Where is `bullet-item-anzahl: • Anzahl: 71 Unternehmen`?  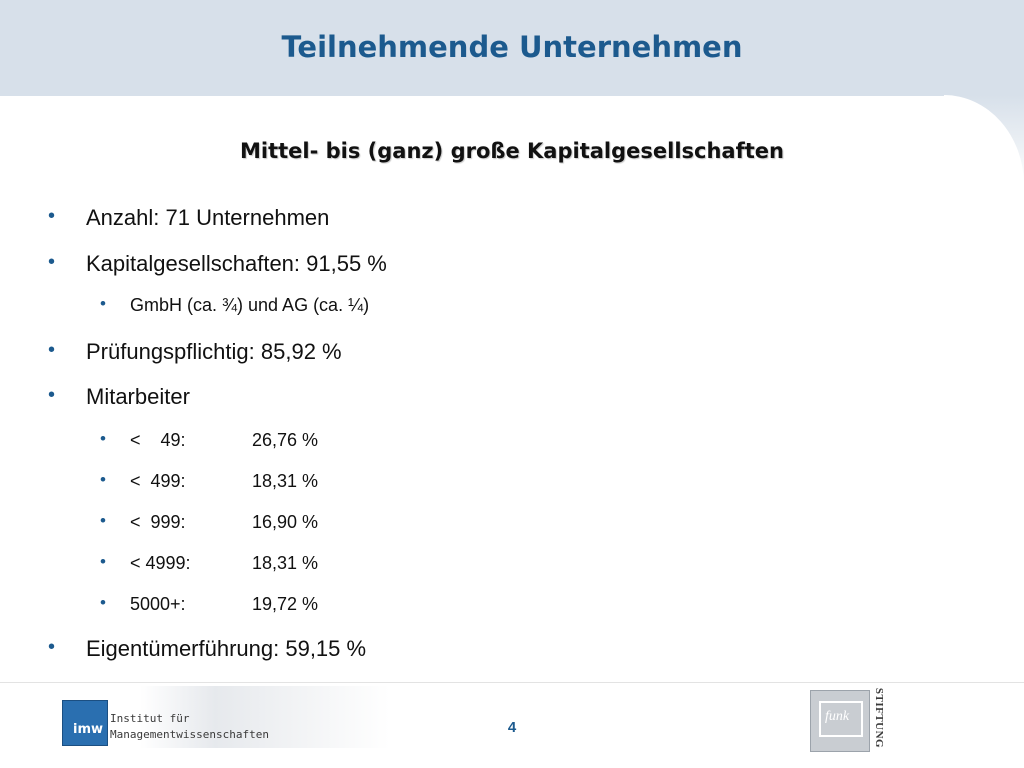 bullet-item-anzahl: • Anzahl: 71 Unternehmen is located at coordinates (189, 218).